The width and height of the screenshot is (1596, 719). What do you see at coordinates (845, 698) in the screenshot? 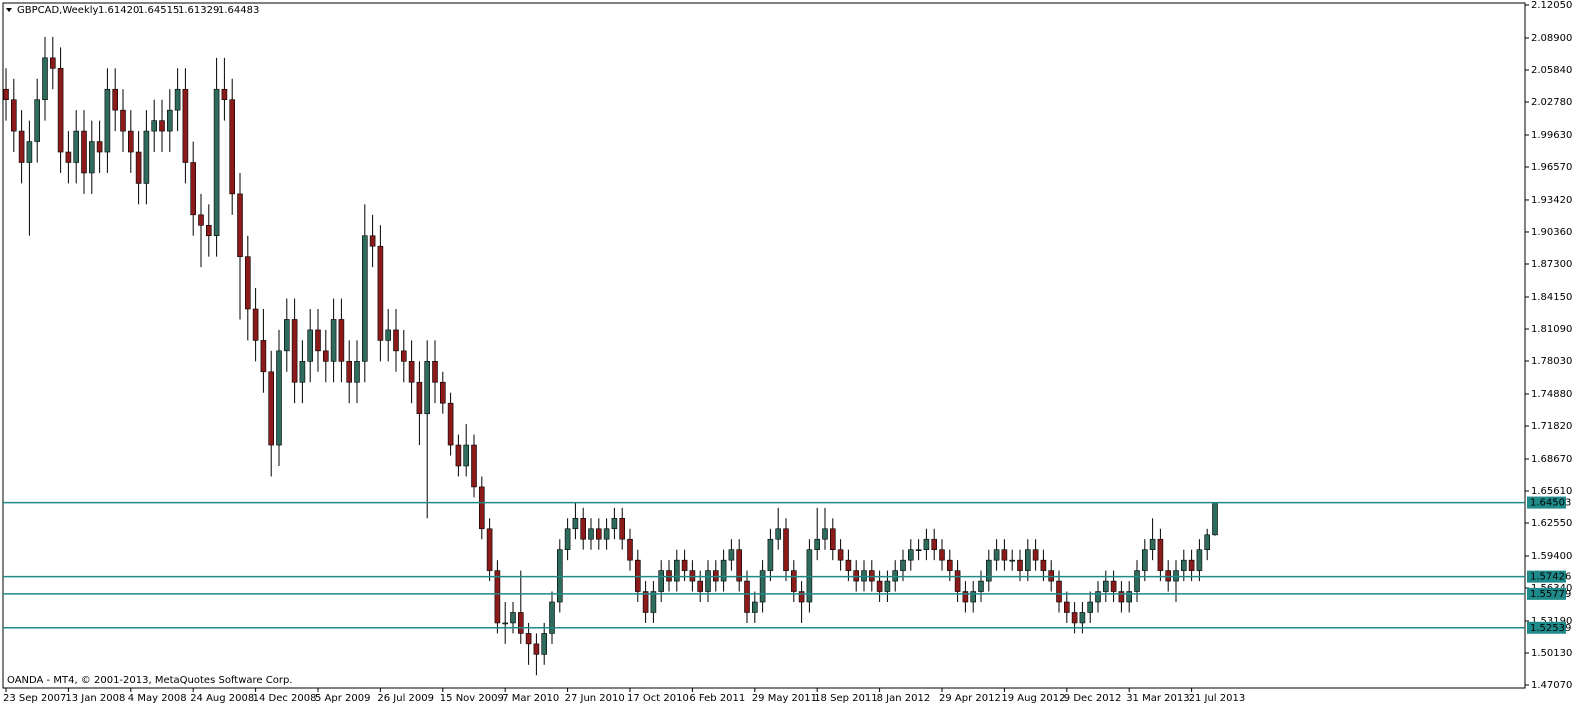
I see `x-tick-label: 18 Sep 2011` at bounding box center [845, 698].